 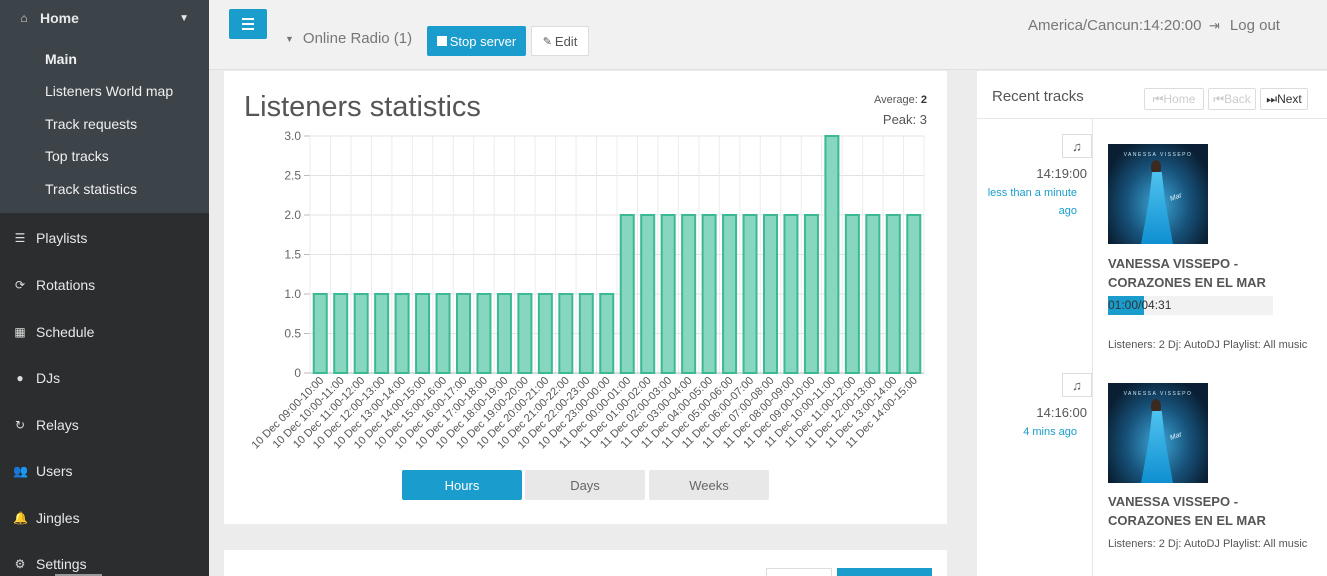 I want to click on page-title: Listeners statistics, so click(x=362, y=107).